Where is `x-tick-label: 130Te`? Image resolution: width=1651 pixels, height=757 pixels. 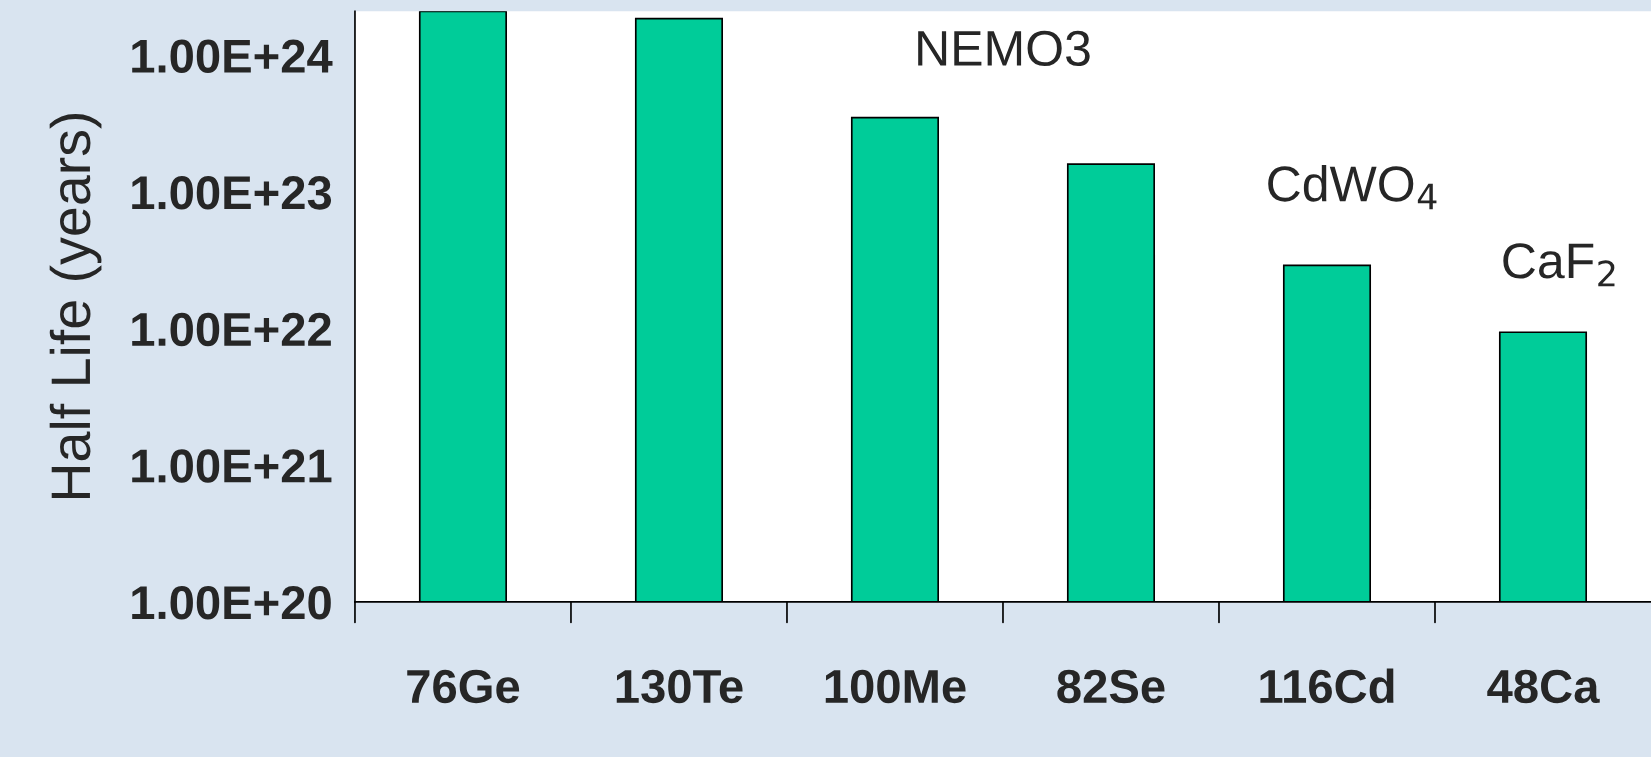 x-tick-label: 130Te is located at coordinates (679, 686).